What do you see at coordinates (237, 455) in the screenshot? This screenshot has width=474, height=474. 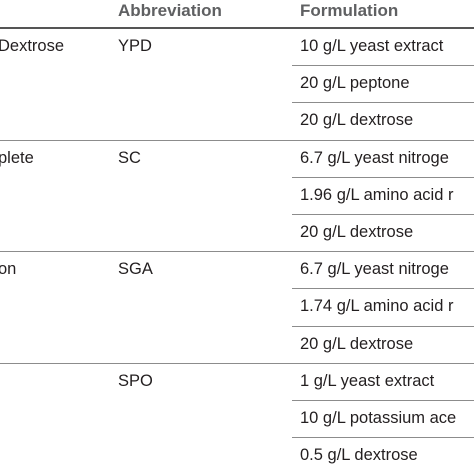 I see `table-row: 0.5 g/L dextrose` at bounding box center [237, 455].